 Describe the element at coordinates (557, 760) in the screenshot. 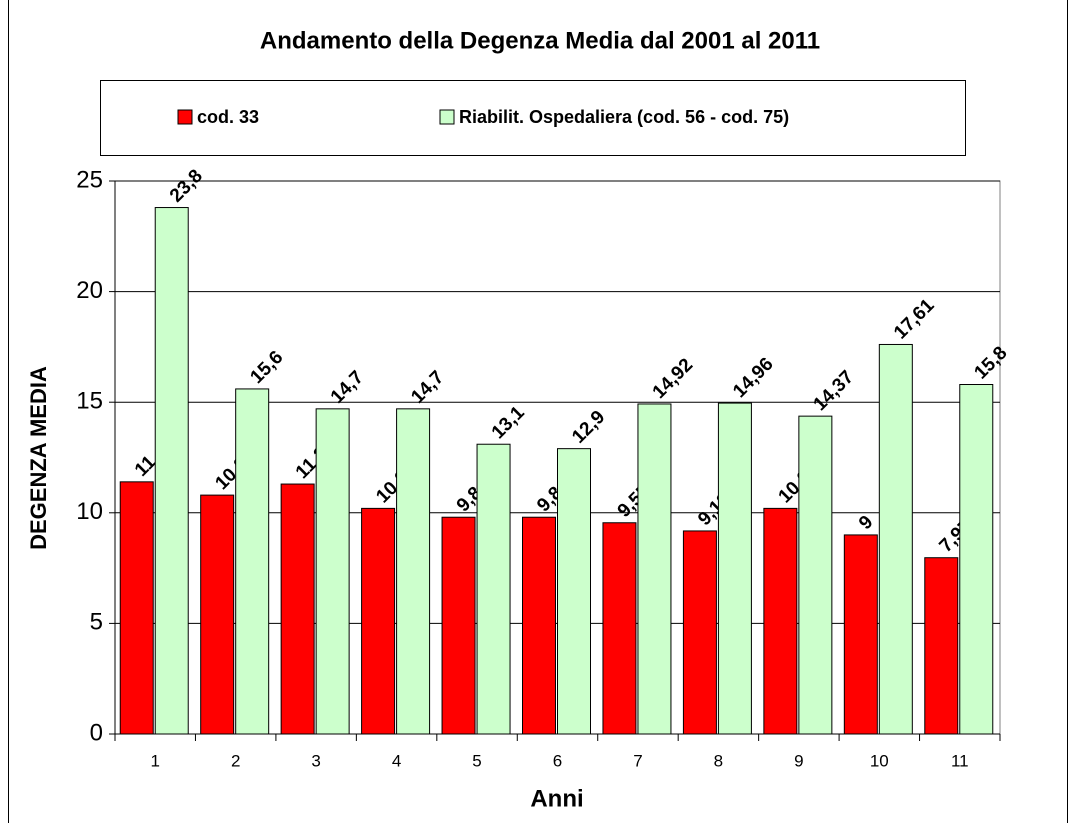

I see `x-tick-label: 6` at that location.